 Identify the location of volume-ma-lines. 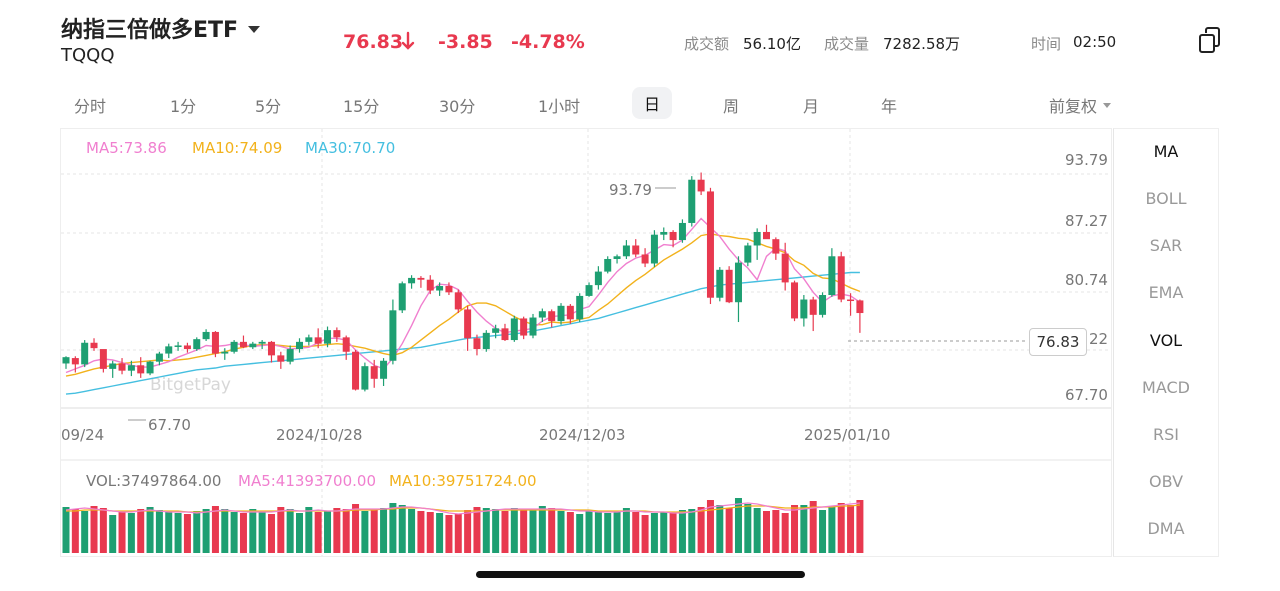
(462, 508).